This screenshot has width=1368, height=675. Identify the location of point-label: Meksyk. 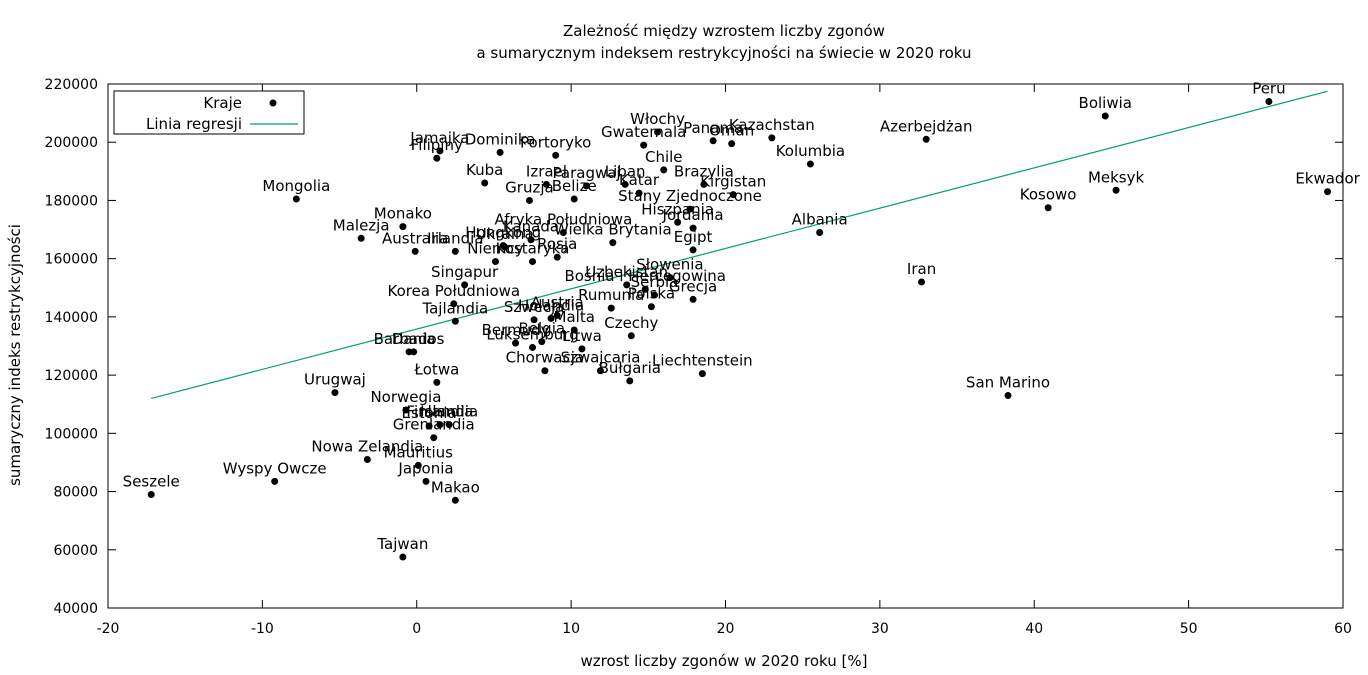
(1116, 177).